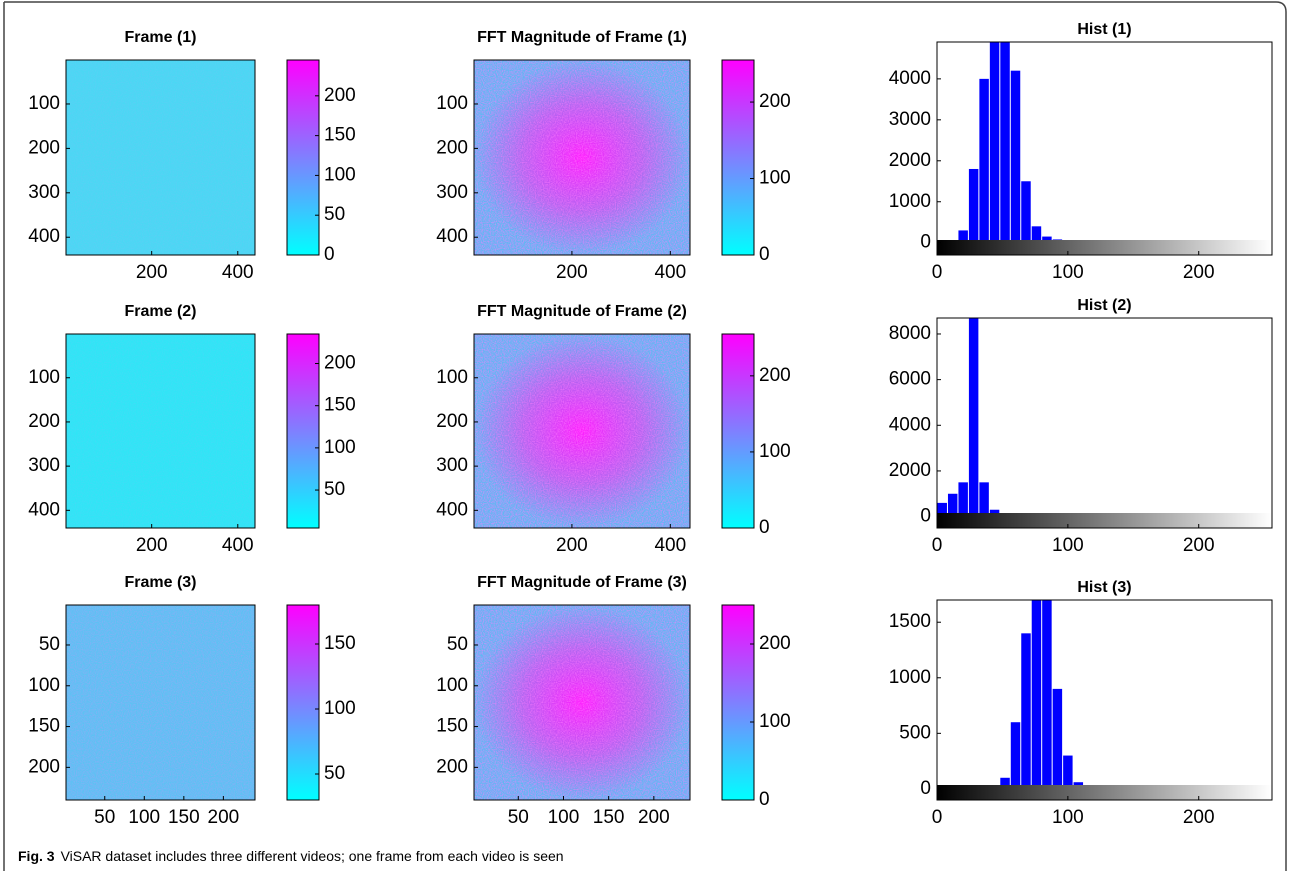 The width and height of the screenshot is (1290, 873). I want to click on panel-title: Frame (1), so click(160, 37).